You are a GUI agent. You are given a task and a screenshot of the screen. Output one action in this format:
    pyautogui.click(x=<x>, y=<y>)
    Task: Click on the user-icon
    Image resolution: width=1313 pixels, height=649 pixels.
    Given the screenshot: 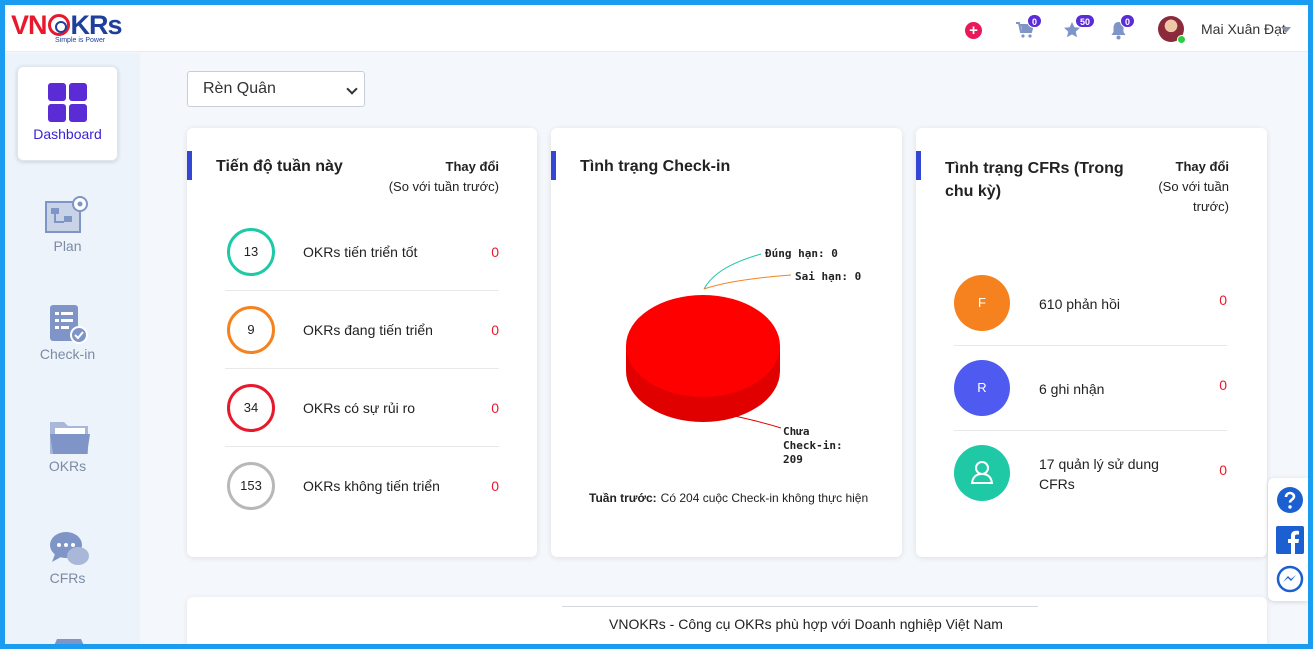 What is the action you would take?
    pyautogui.click(x=982, y=473)
    